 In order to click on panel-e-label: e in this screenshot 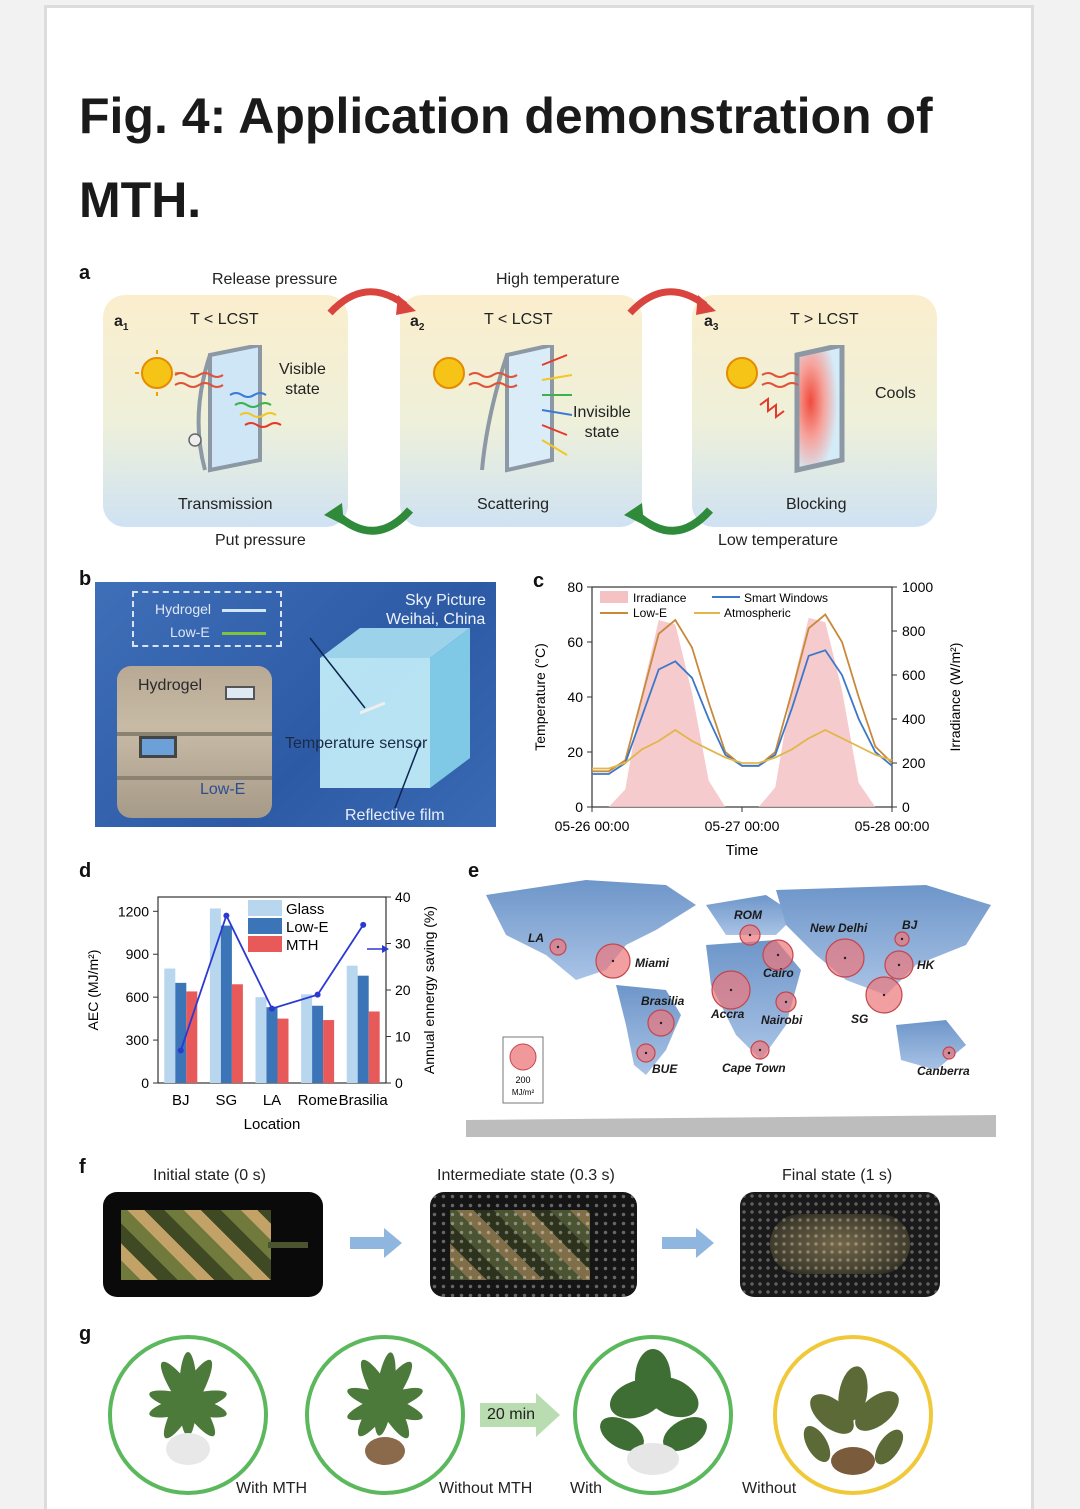, I will do `click(474, 871)`.